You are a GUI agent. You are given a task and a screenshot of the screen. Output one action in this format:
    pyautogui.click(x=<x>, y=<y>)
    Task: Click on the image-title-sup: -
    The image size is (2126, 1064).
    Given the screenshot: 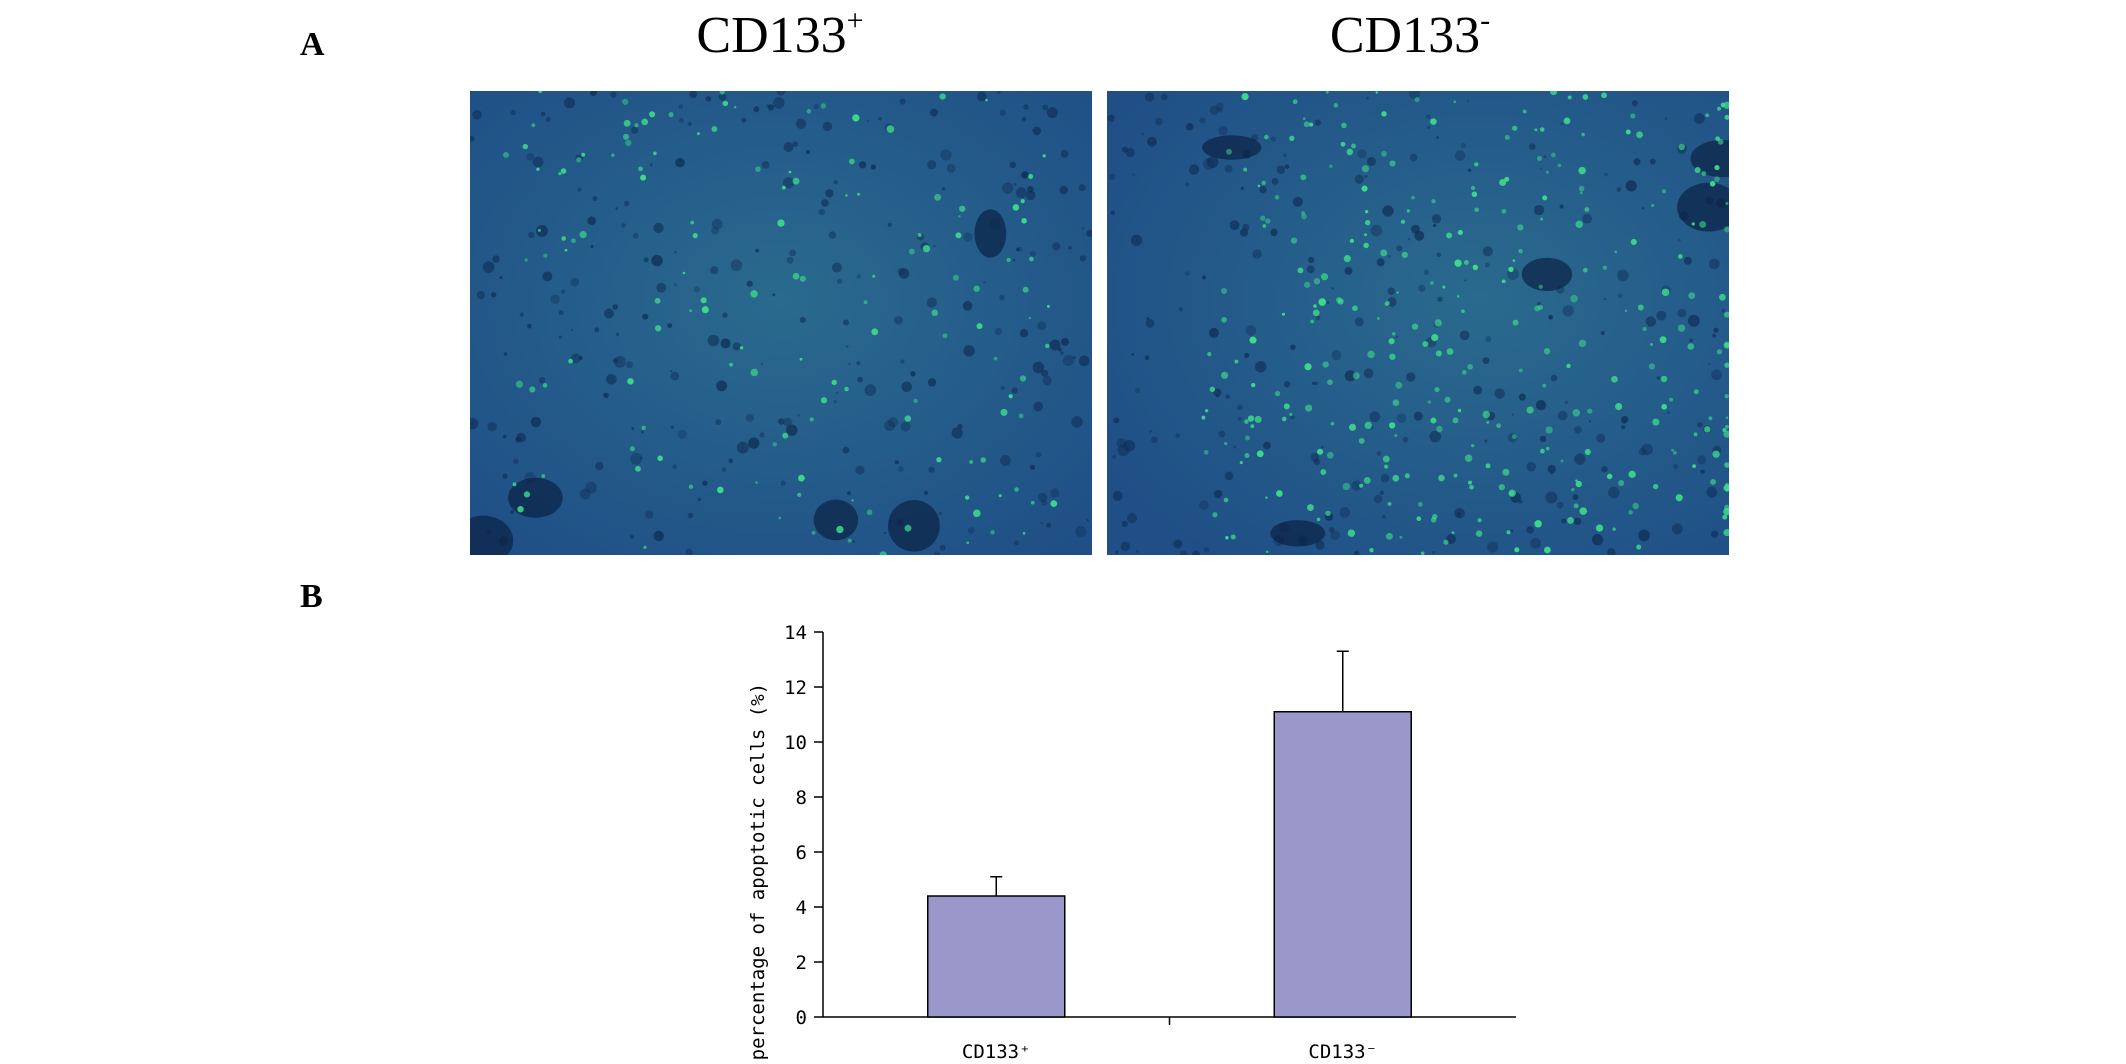 What is the action you would take?
    pyautogui.click(x=1485, y=20)
    